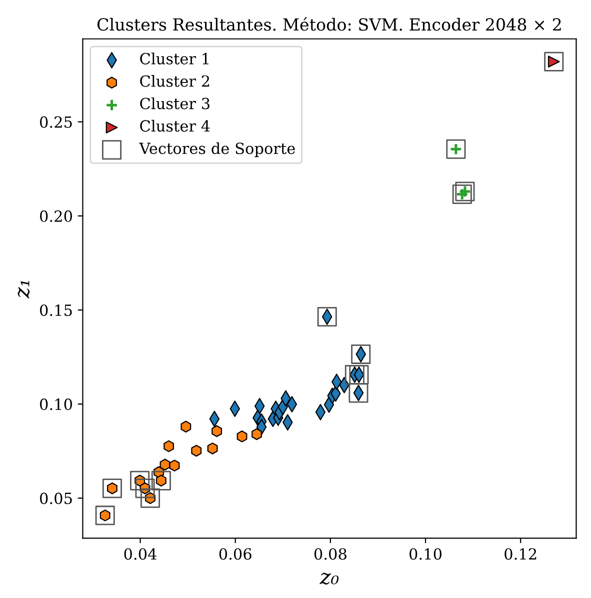 Image resolution: width=591 pixels, height=598 pixels. I want to click on chart-title: Clusters Resultantes. Método: SVM. Encoder 2048 × 2, so click(329, 24).